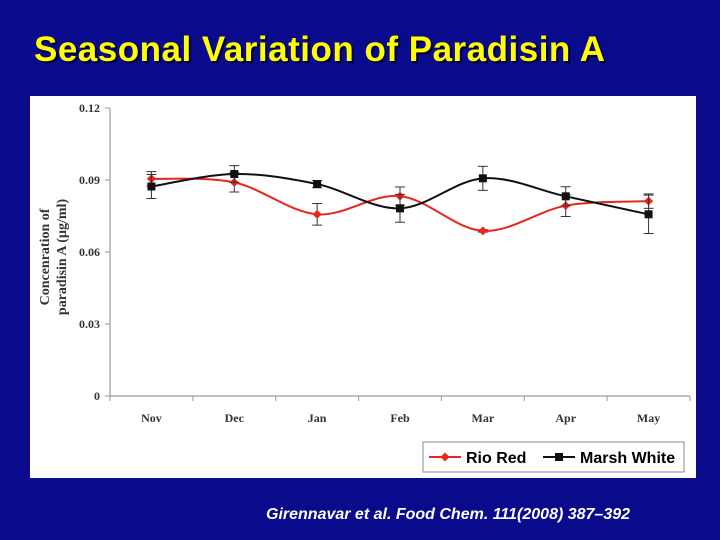 Image resolution: width=720 pixels, height=540 pixels. I want to click on y-axis-title-line: Concenration of, so click(45, 256).